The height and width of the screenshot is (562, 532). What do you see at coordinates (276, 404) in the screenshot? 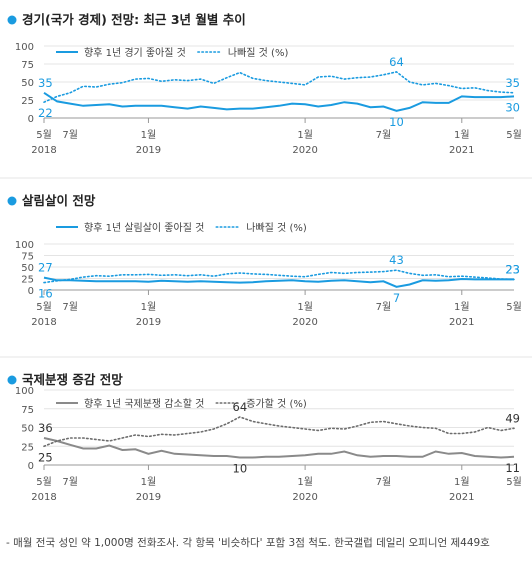
I see `legend-label: 증가할 것 (%)` at bounding box center [276, 404].